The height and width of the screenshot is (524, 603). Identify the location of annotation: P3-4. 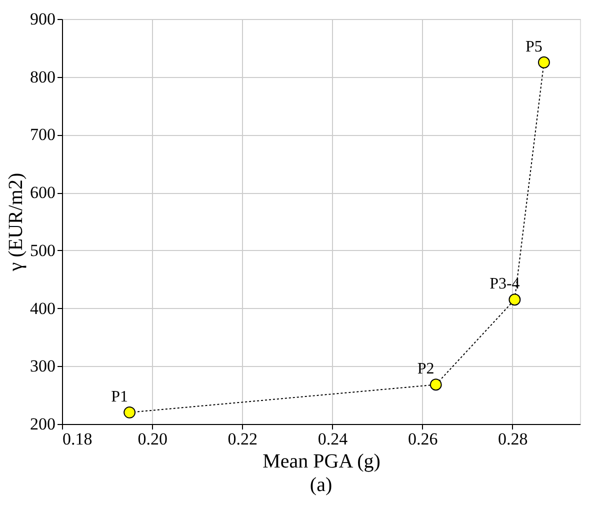
(505, 284).